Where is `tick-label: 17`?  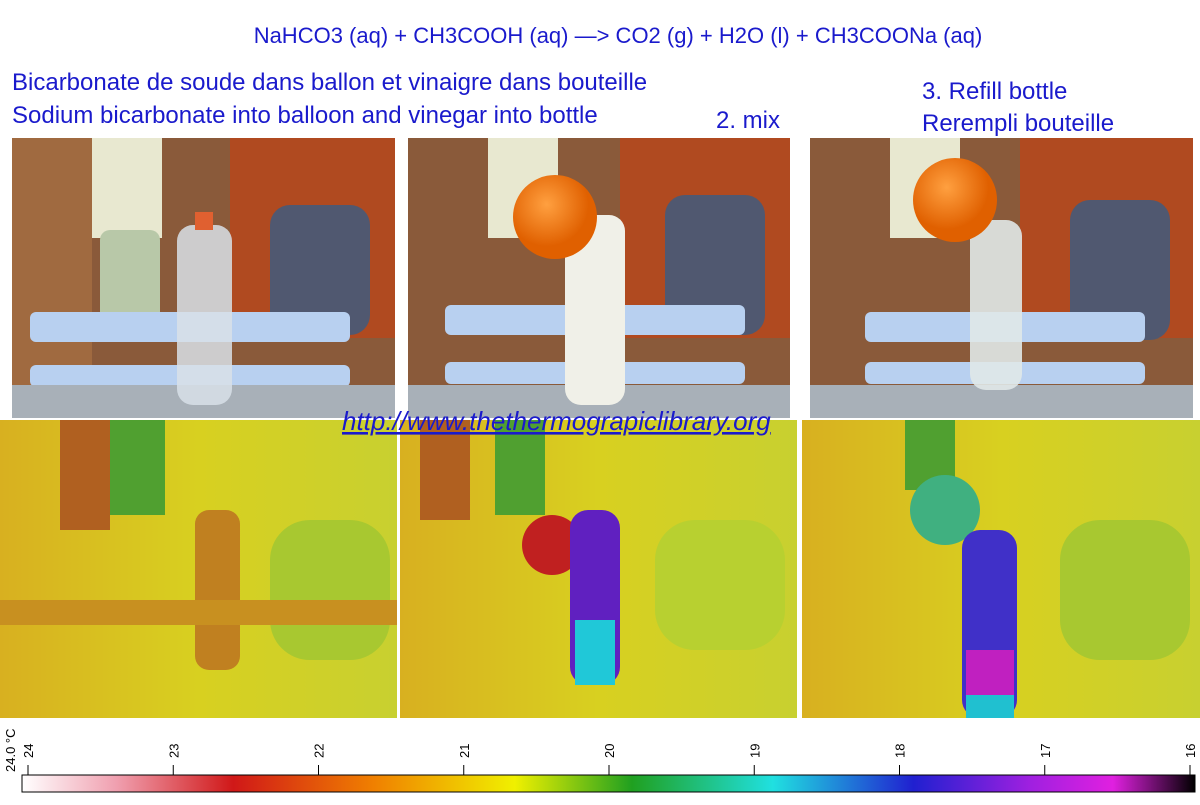
tick-label: 17 is located at coordinates (1045, 751).